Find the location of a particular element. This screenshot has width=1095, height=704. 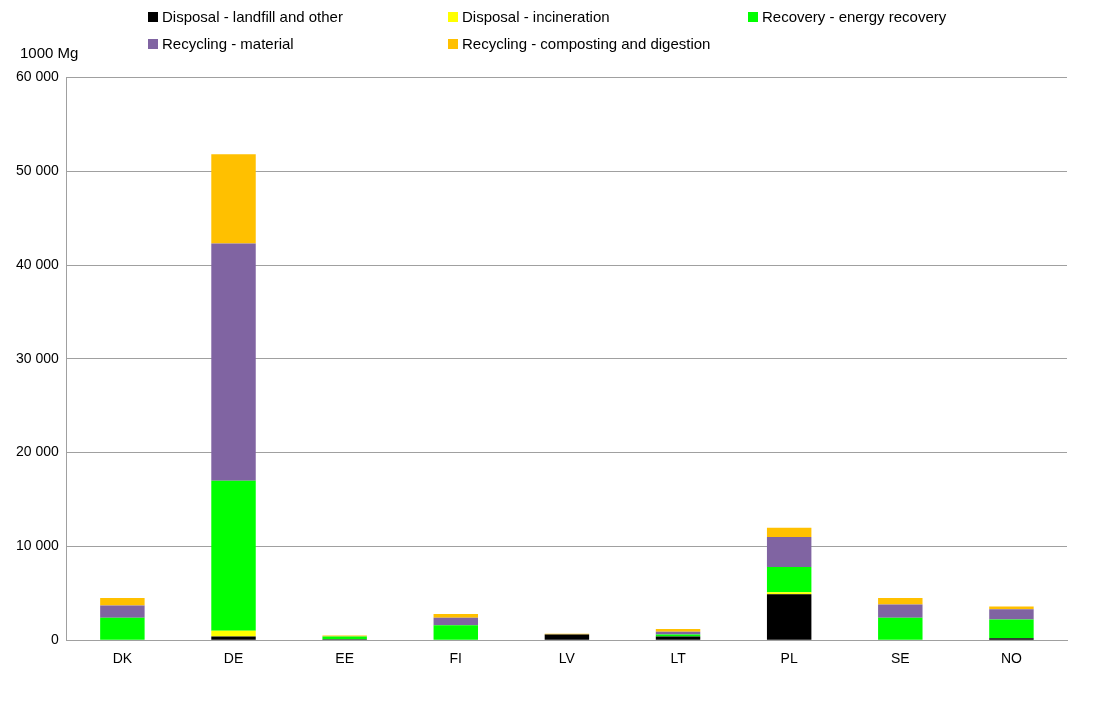

y-tick-label: 40 000 is located at coordinates (37, 263).